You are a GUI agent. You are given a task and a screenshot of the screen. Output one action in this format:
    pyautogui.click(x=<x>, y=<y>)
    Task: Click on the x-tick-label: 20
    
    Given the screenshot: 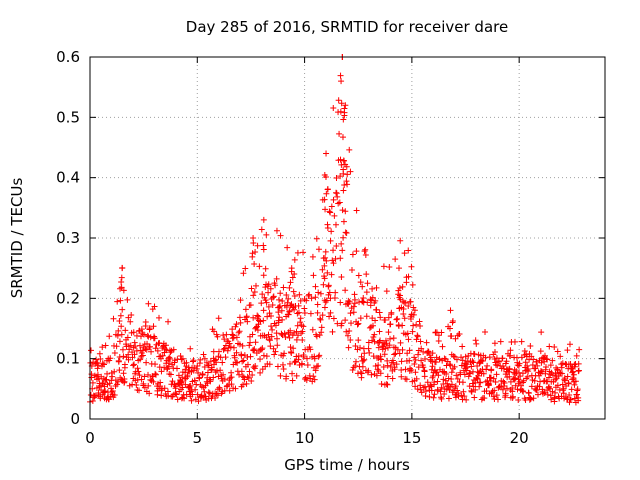 What is the action you would take?
    pyautogui.click(x=519, y=438)
    